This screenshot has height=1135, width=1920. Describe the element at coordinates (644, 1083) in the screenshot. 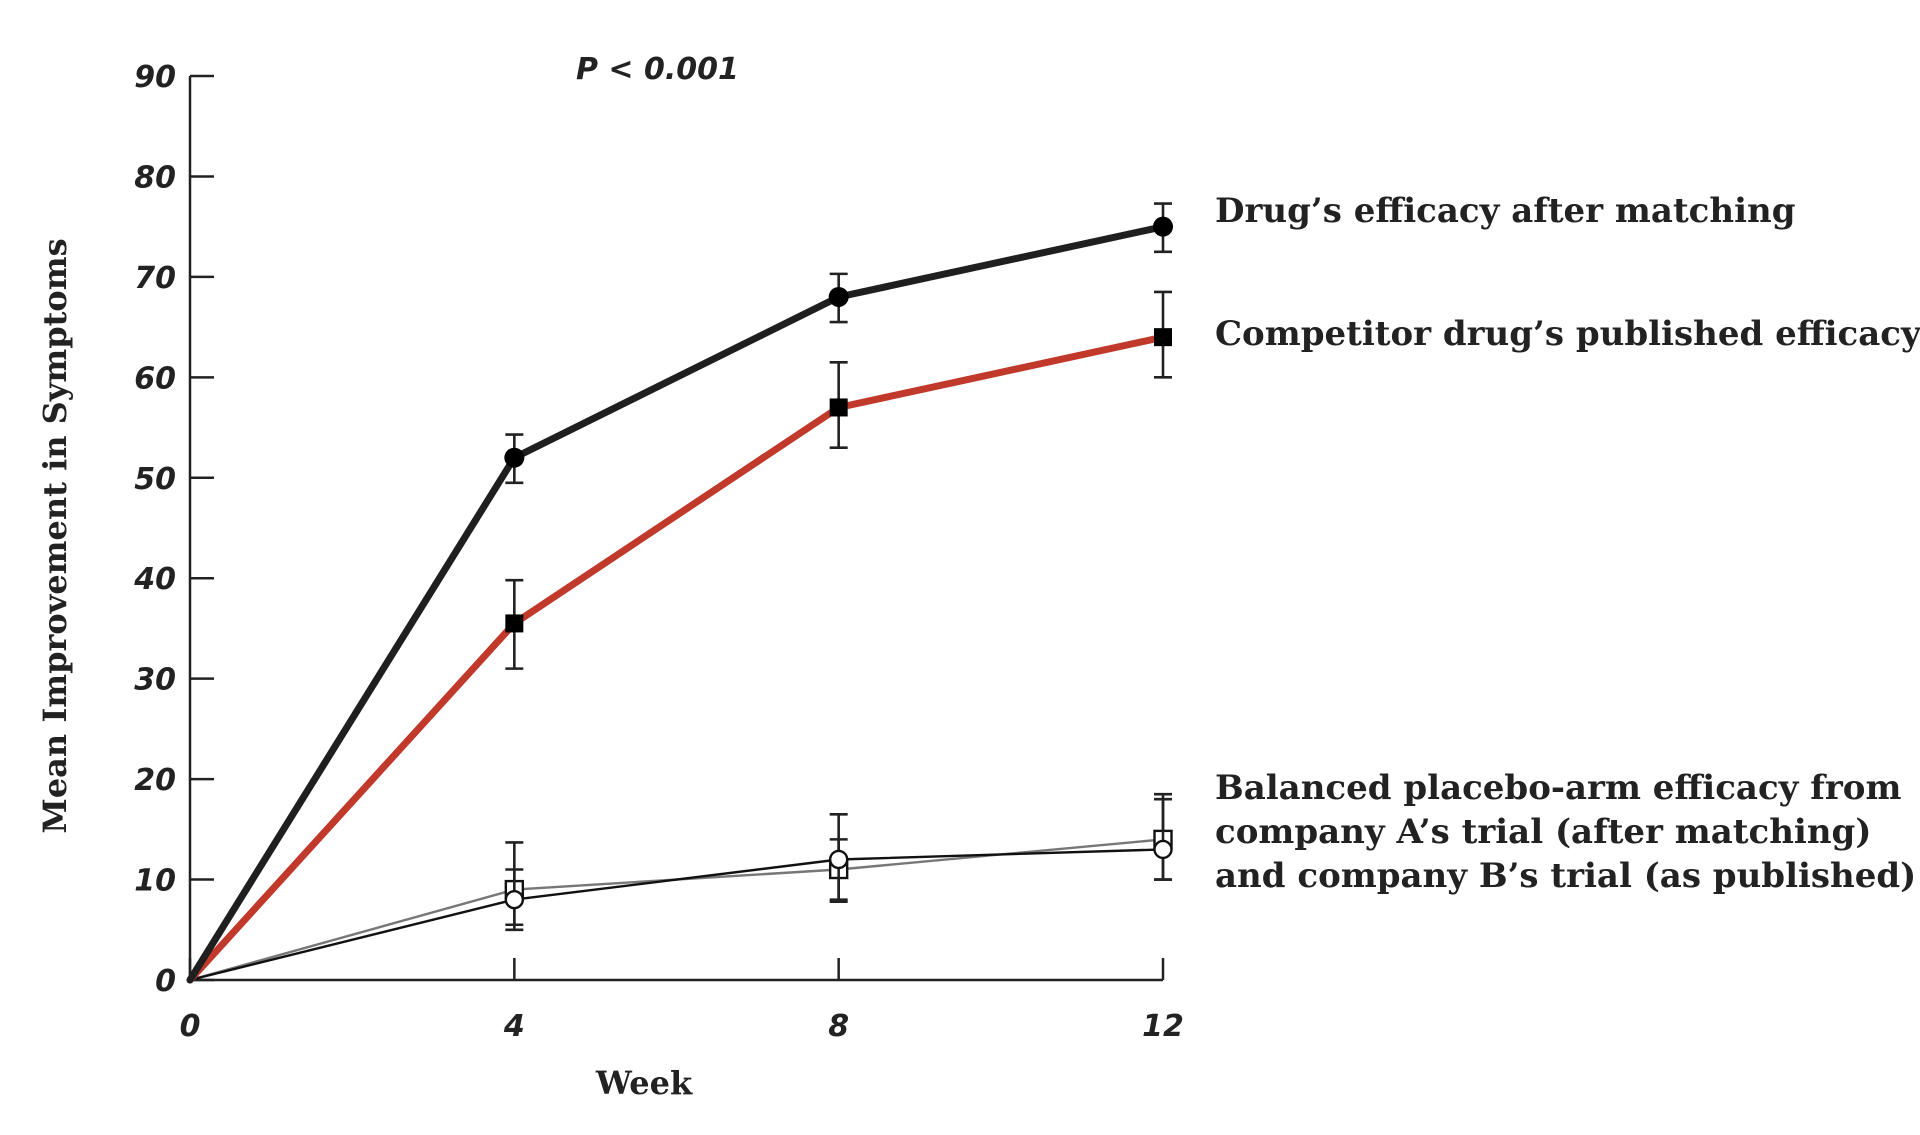

I see `x-axis-title: Week` at that location.